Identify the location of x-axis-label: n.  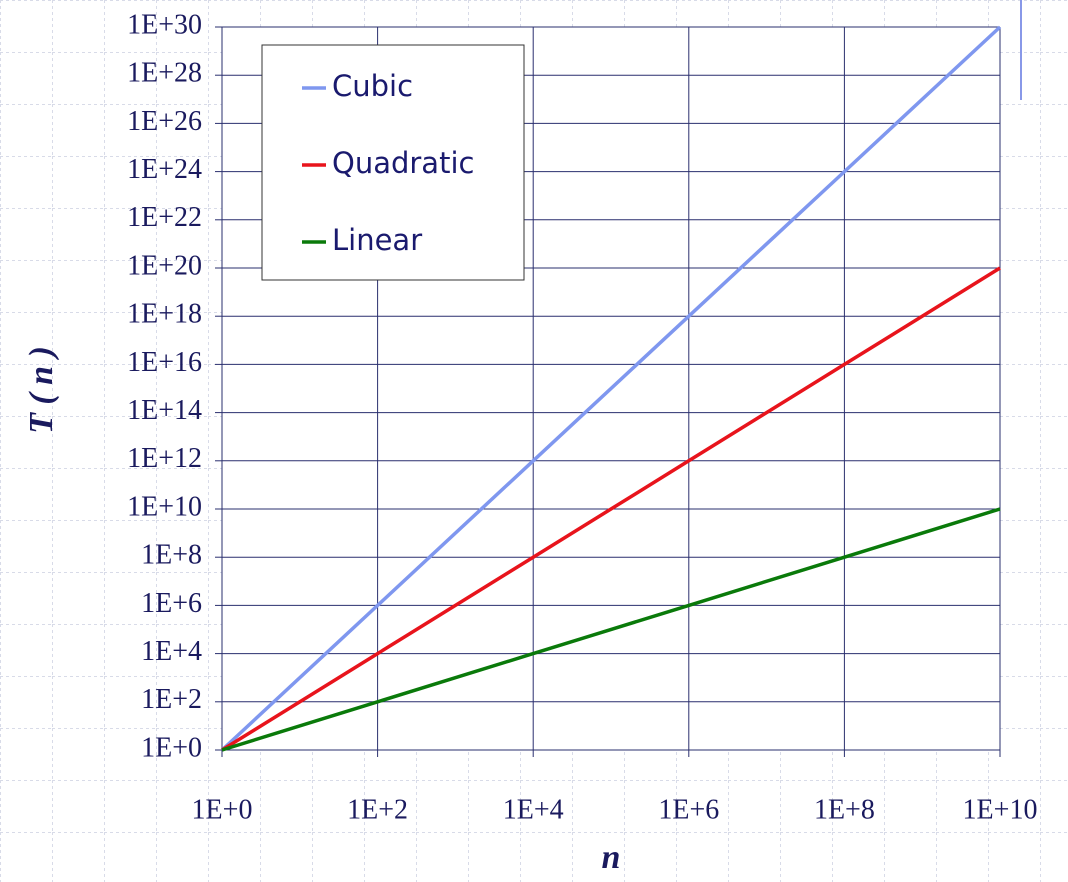
(611, 857).